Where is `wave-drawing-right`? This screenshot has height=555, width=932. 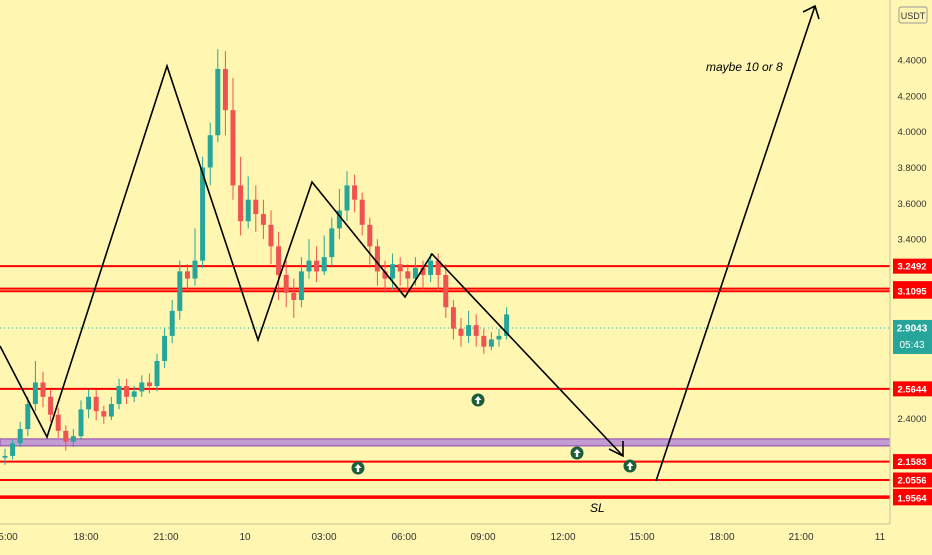
wave-drawing-right is located at coordinates (735, 243).